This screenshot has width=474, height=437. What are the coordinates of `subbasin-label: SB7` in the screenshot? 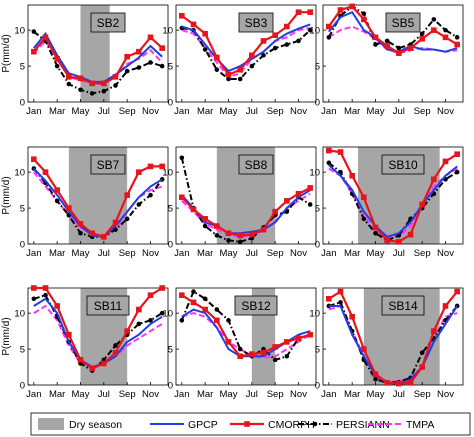 It's located at (108, 165).